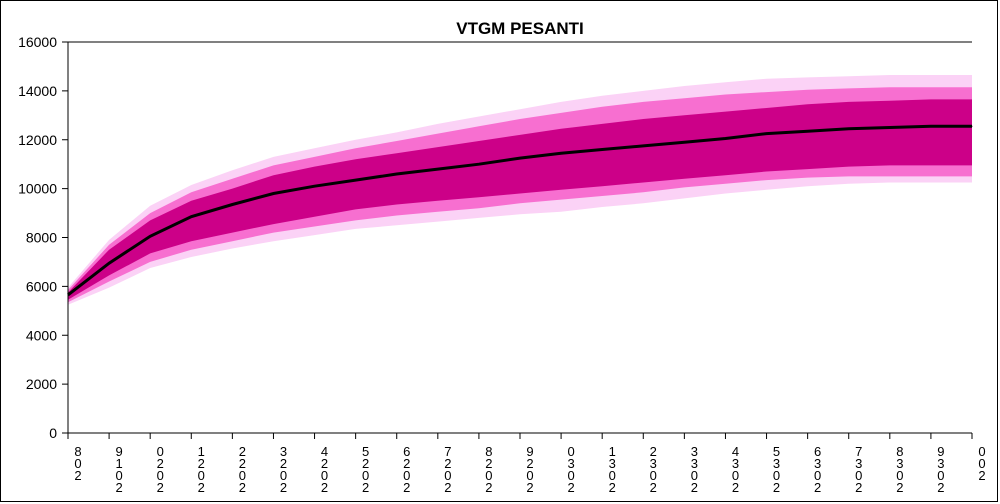  Describe the element at coordinates (41, 286) in the screenshot. I see `y-tick-label: 6000` at that location.